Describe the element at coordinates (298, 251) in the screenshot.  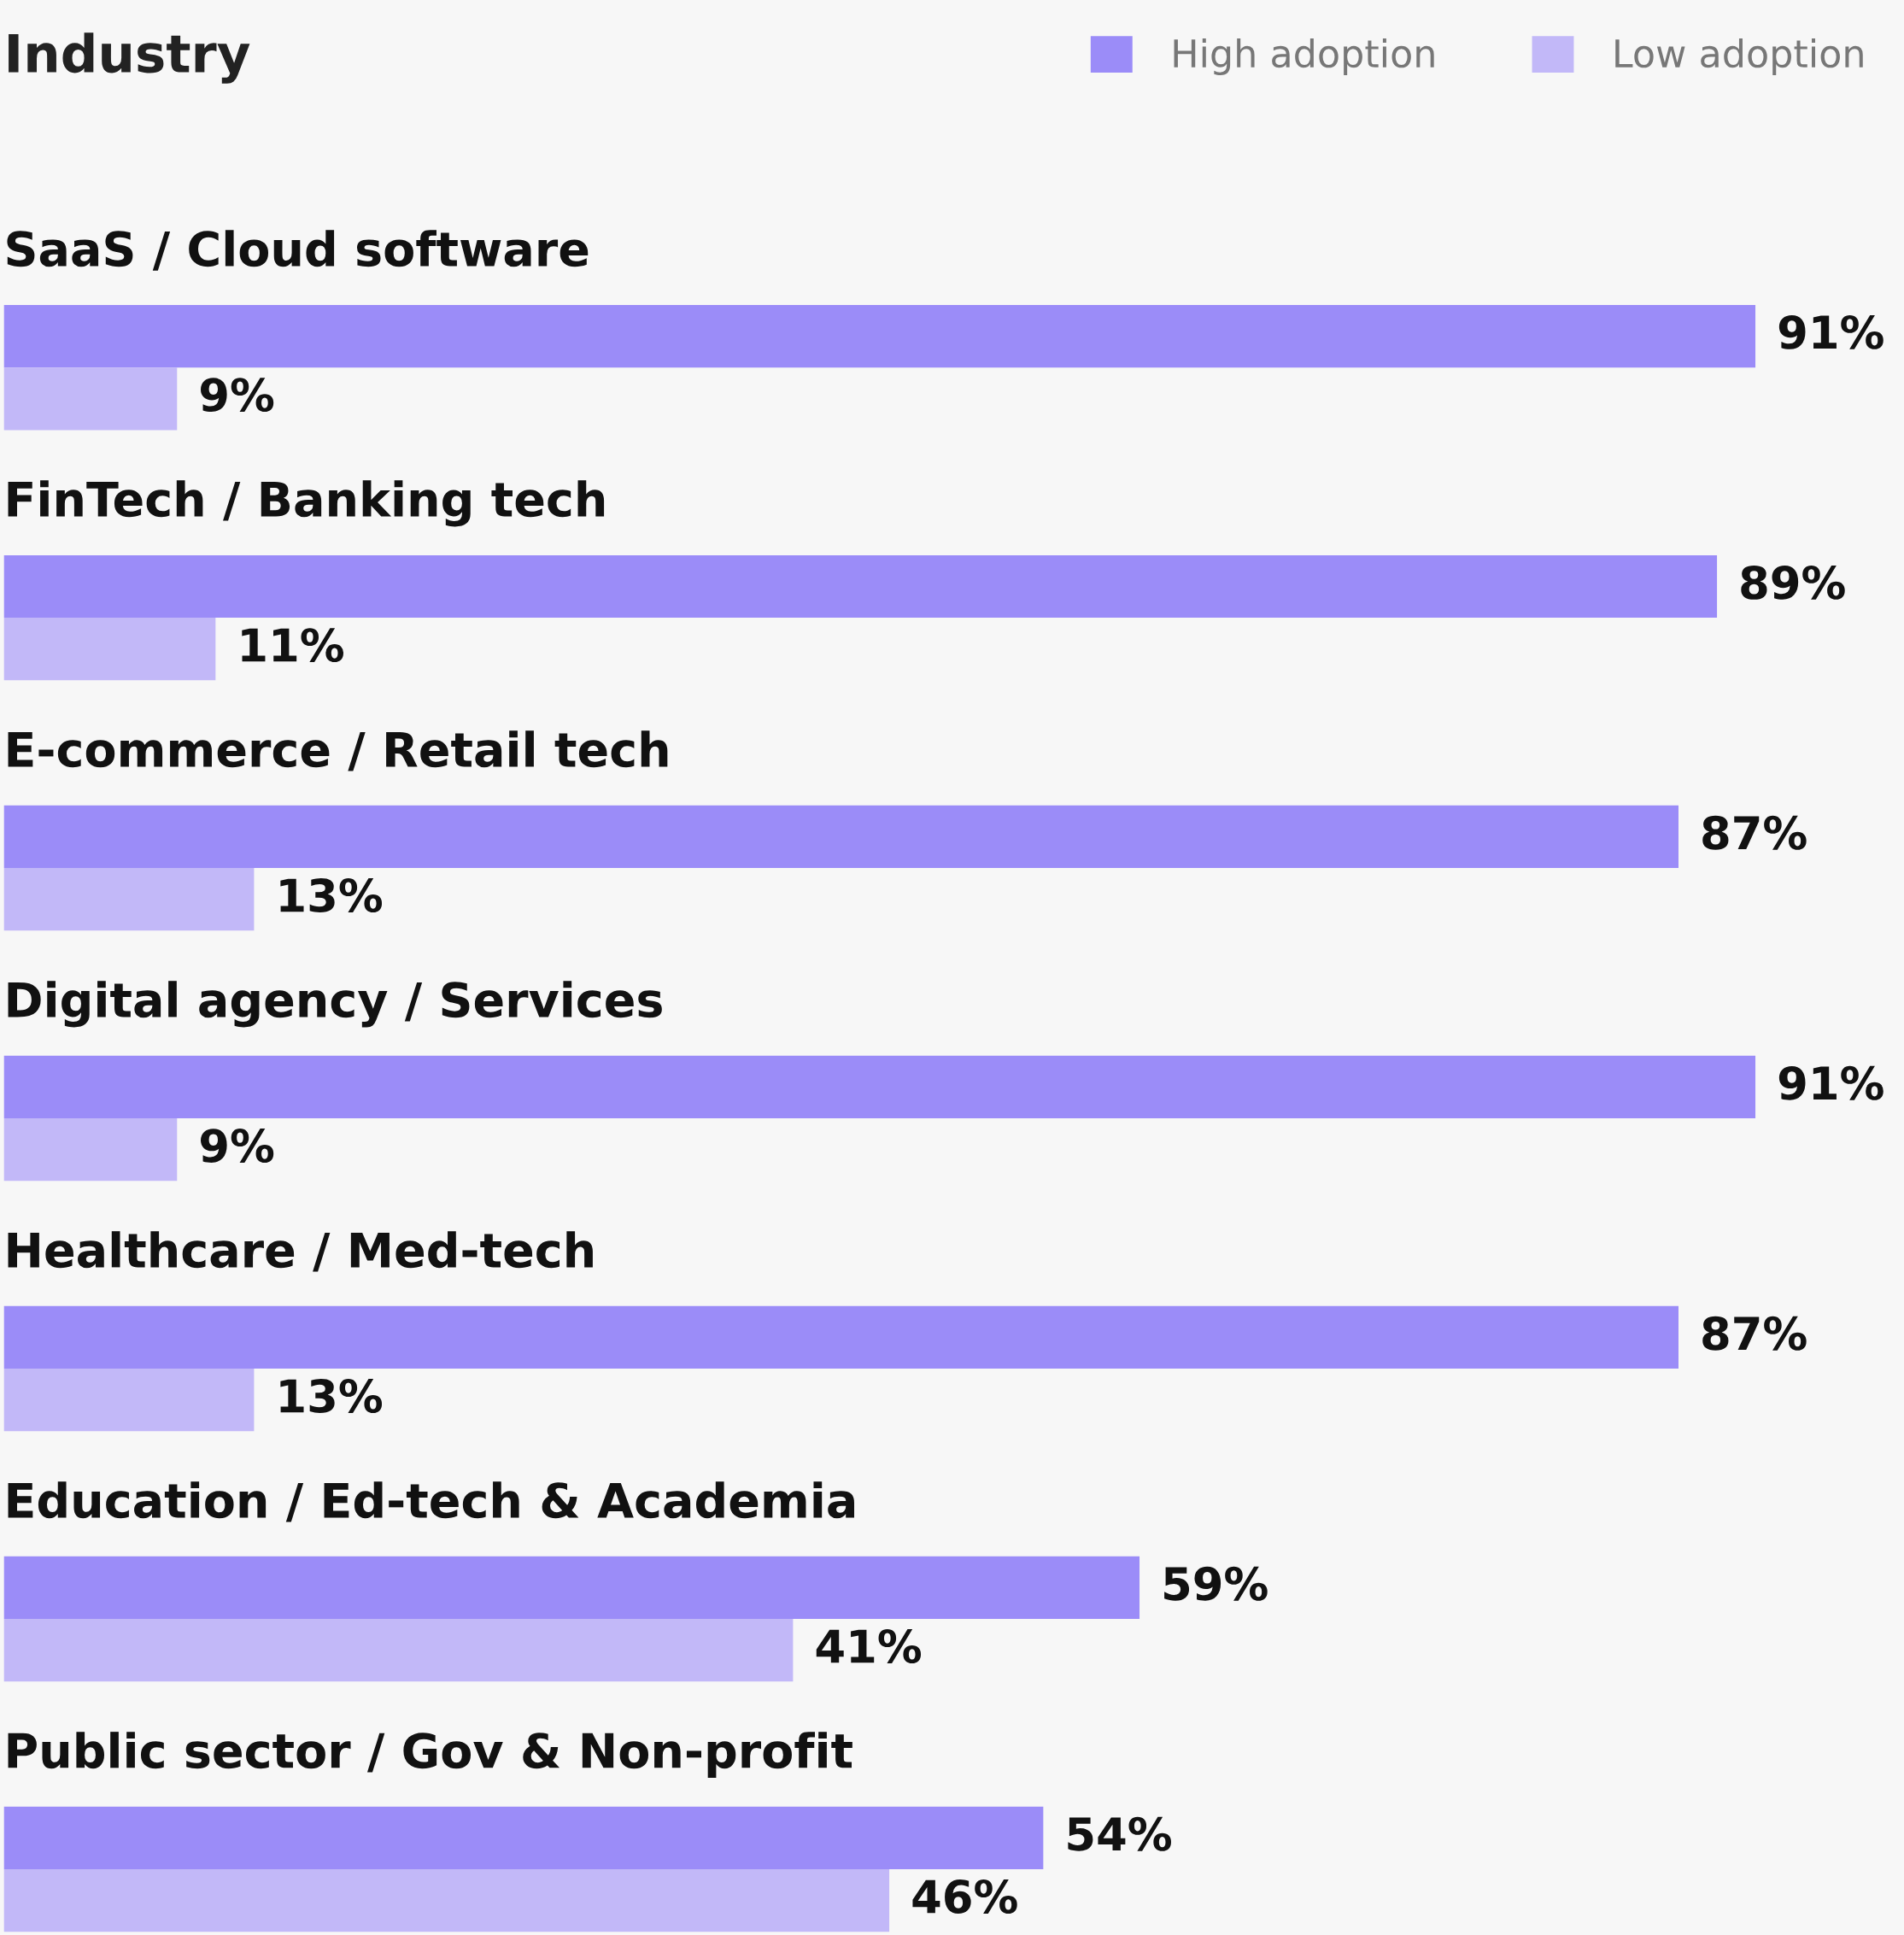
I see `y-tick-label: SaaS / Cloud software` at that location.